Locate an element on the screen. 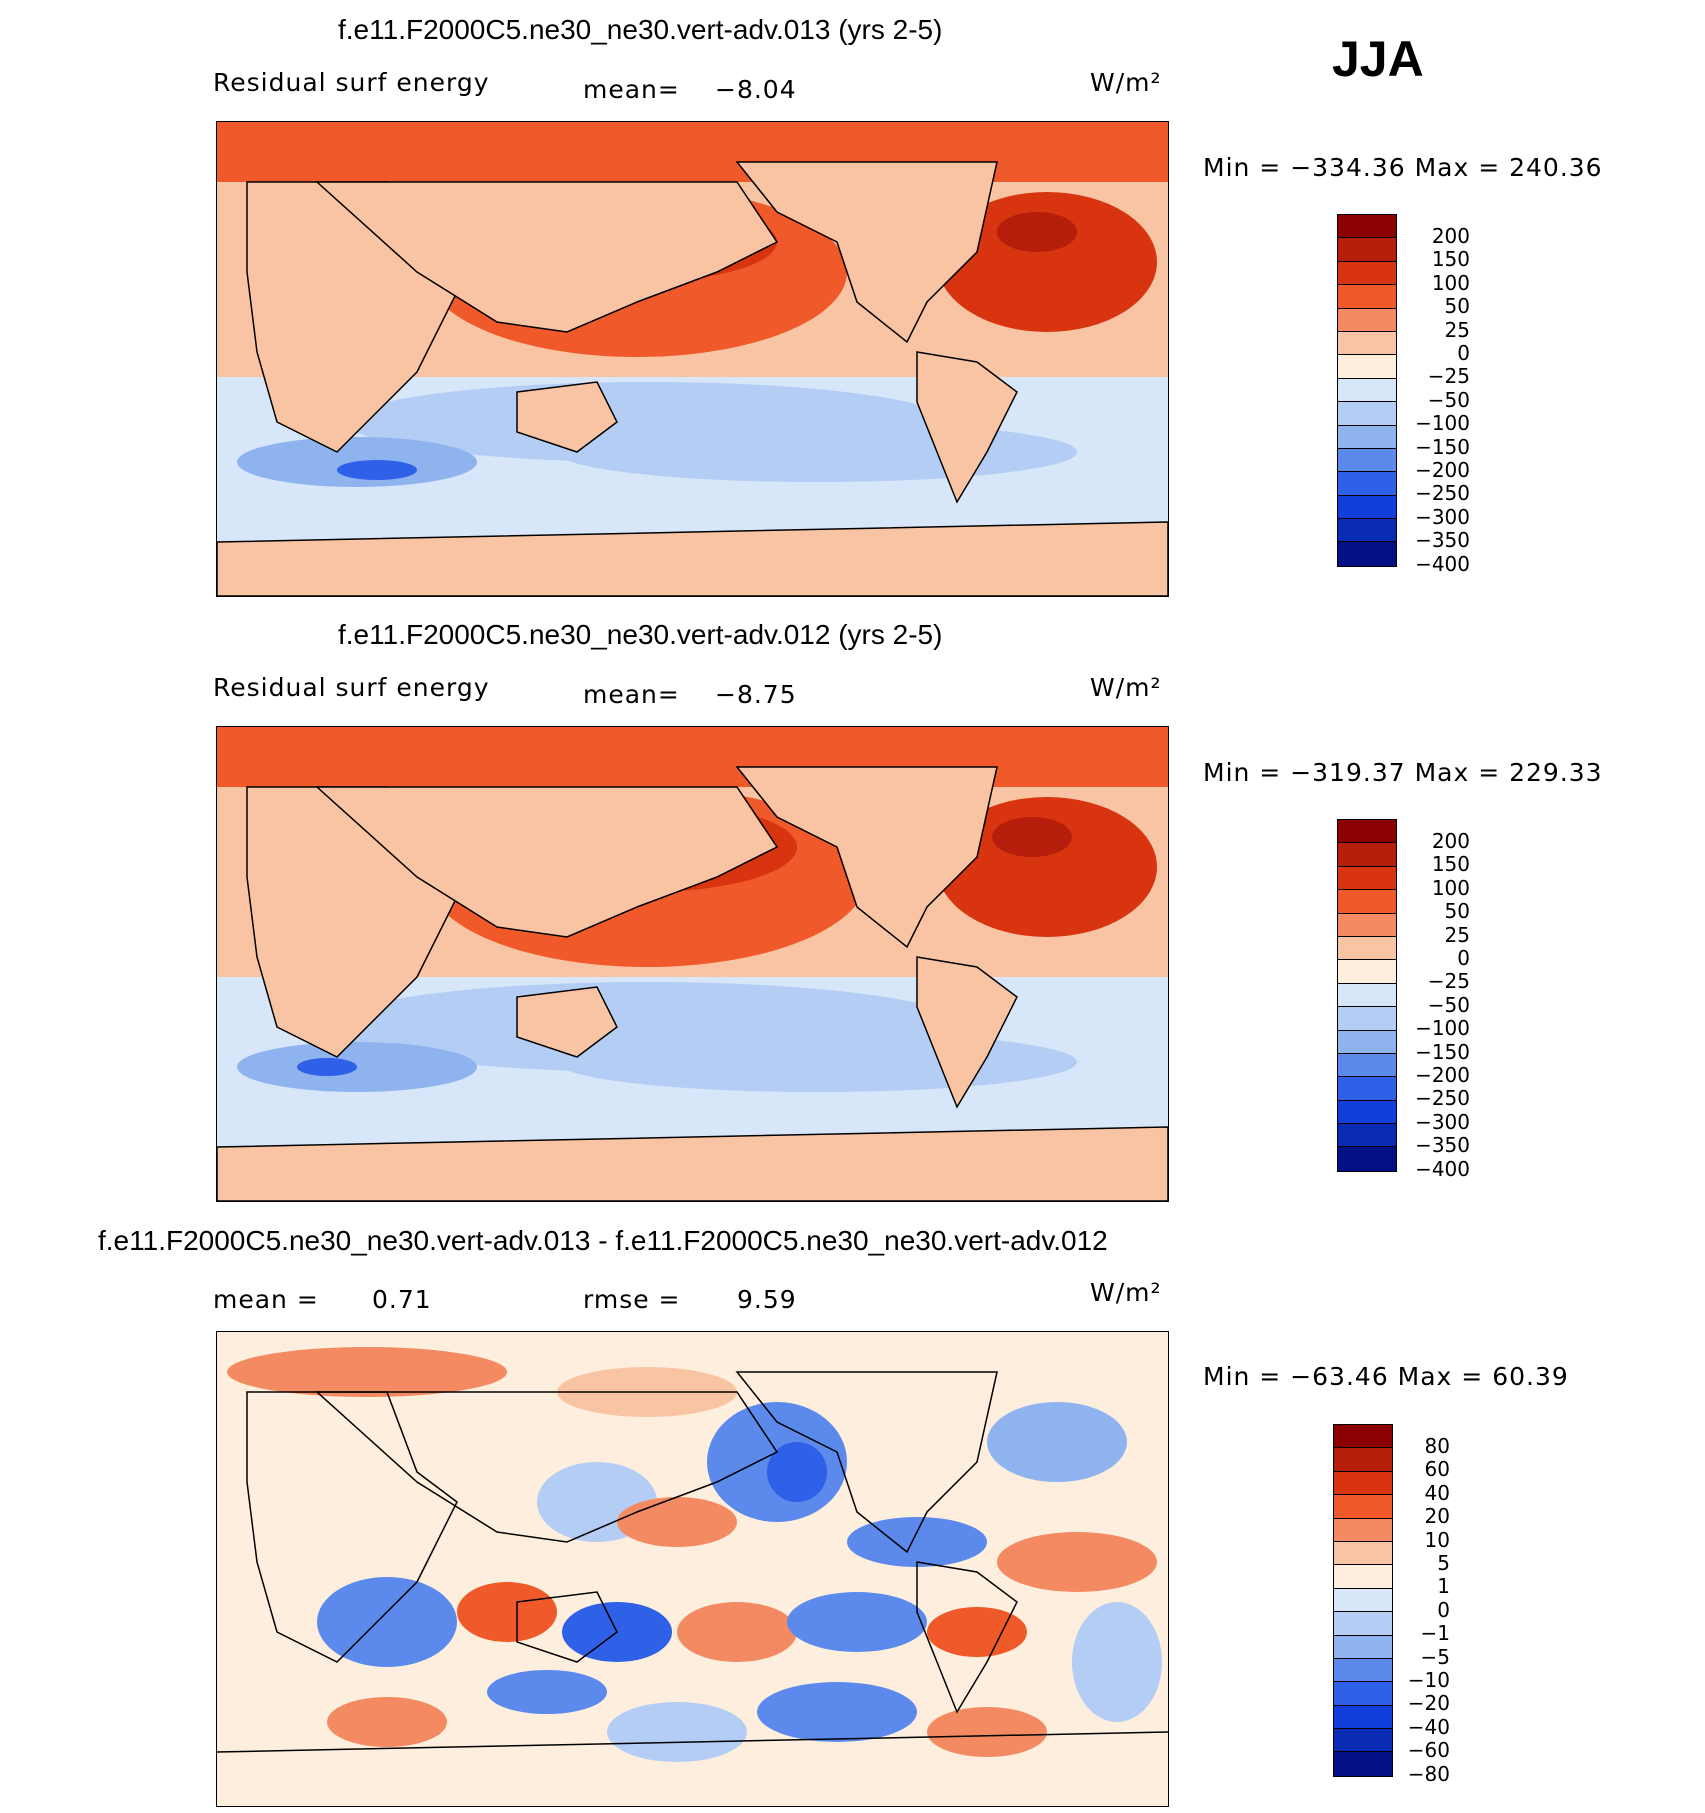  colorbar-label: 5 is located at coordinates (1443, 1563).